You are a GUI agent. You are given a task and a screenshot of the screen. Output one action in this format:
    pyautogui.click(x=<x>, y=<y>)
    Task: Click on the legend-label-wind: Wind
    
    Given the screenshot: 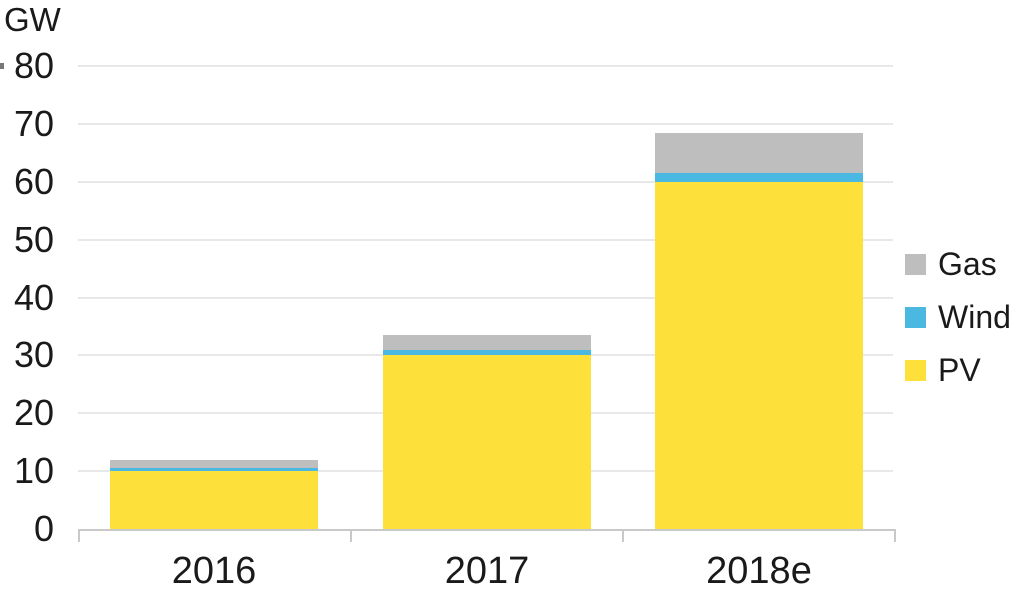 What is the action you would take?
    pyautogui.click(x=974, y=317)
    